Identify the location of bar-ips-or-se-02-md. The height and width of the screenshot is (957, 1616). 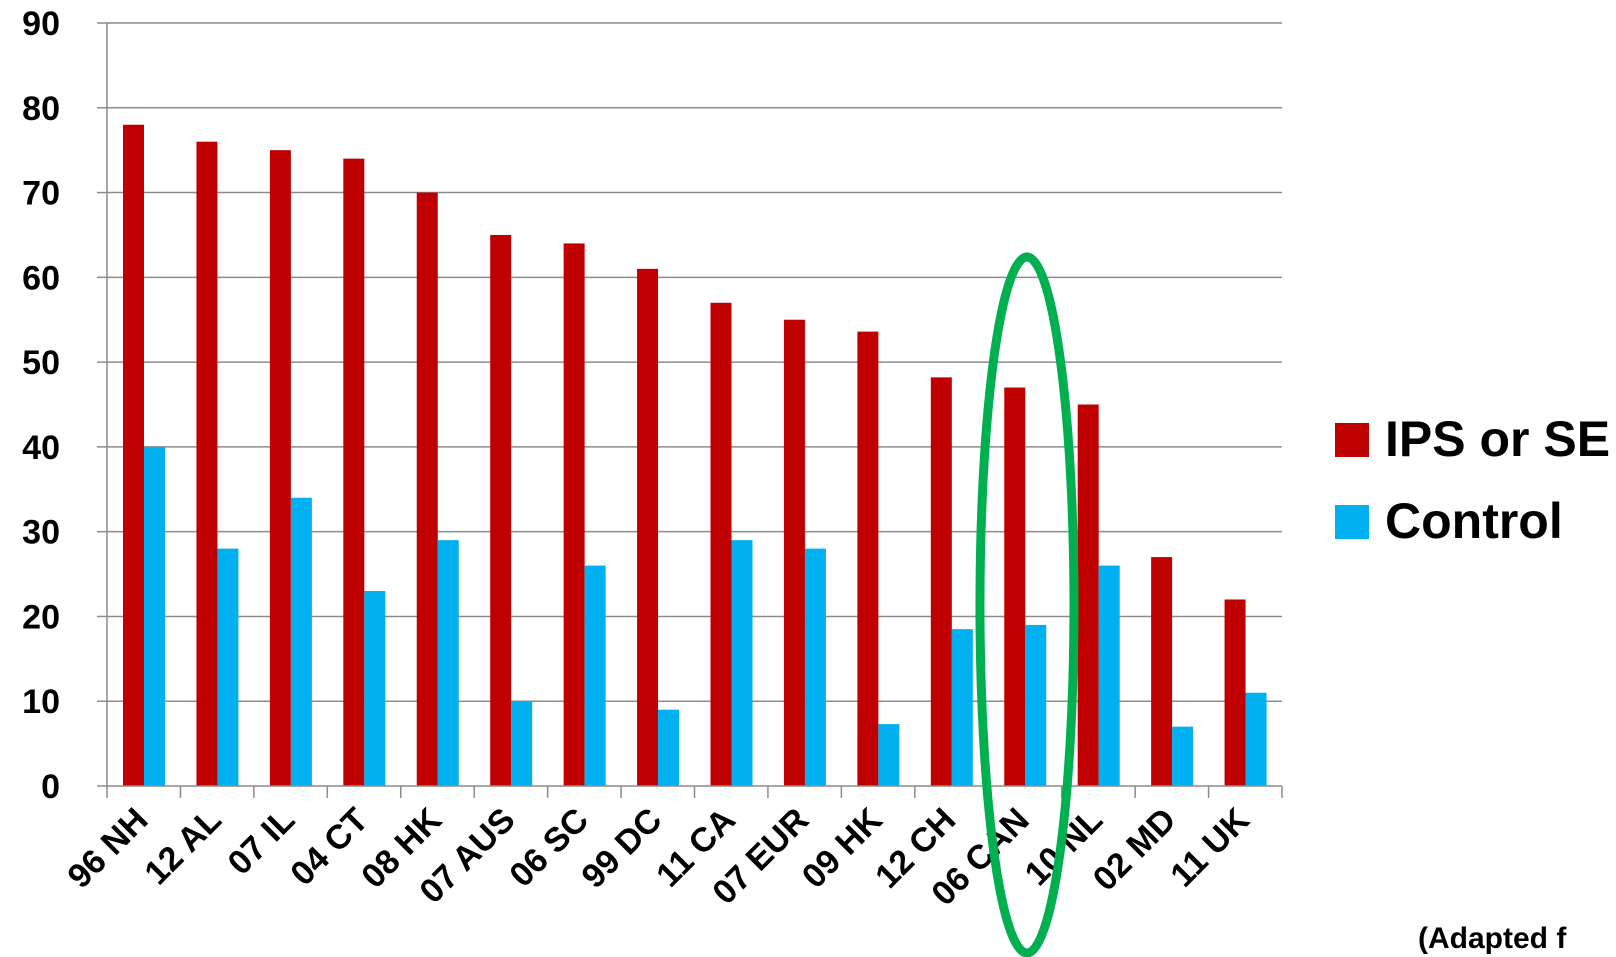
(1162, 671).